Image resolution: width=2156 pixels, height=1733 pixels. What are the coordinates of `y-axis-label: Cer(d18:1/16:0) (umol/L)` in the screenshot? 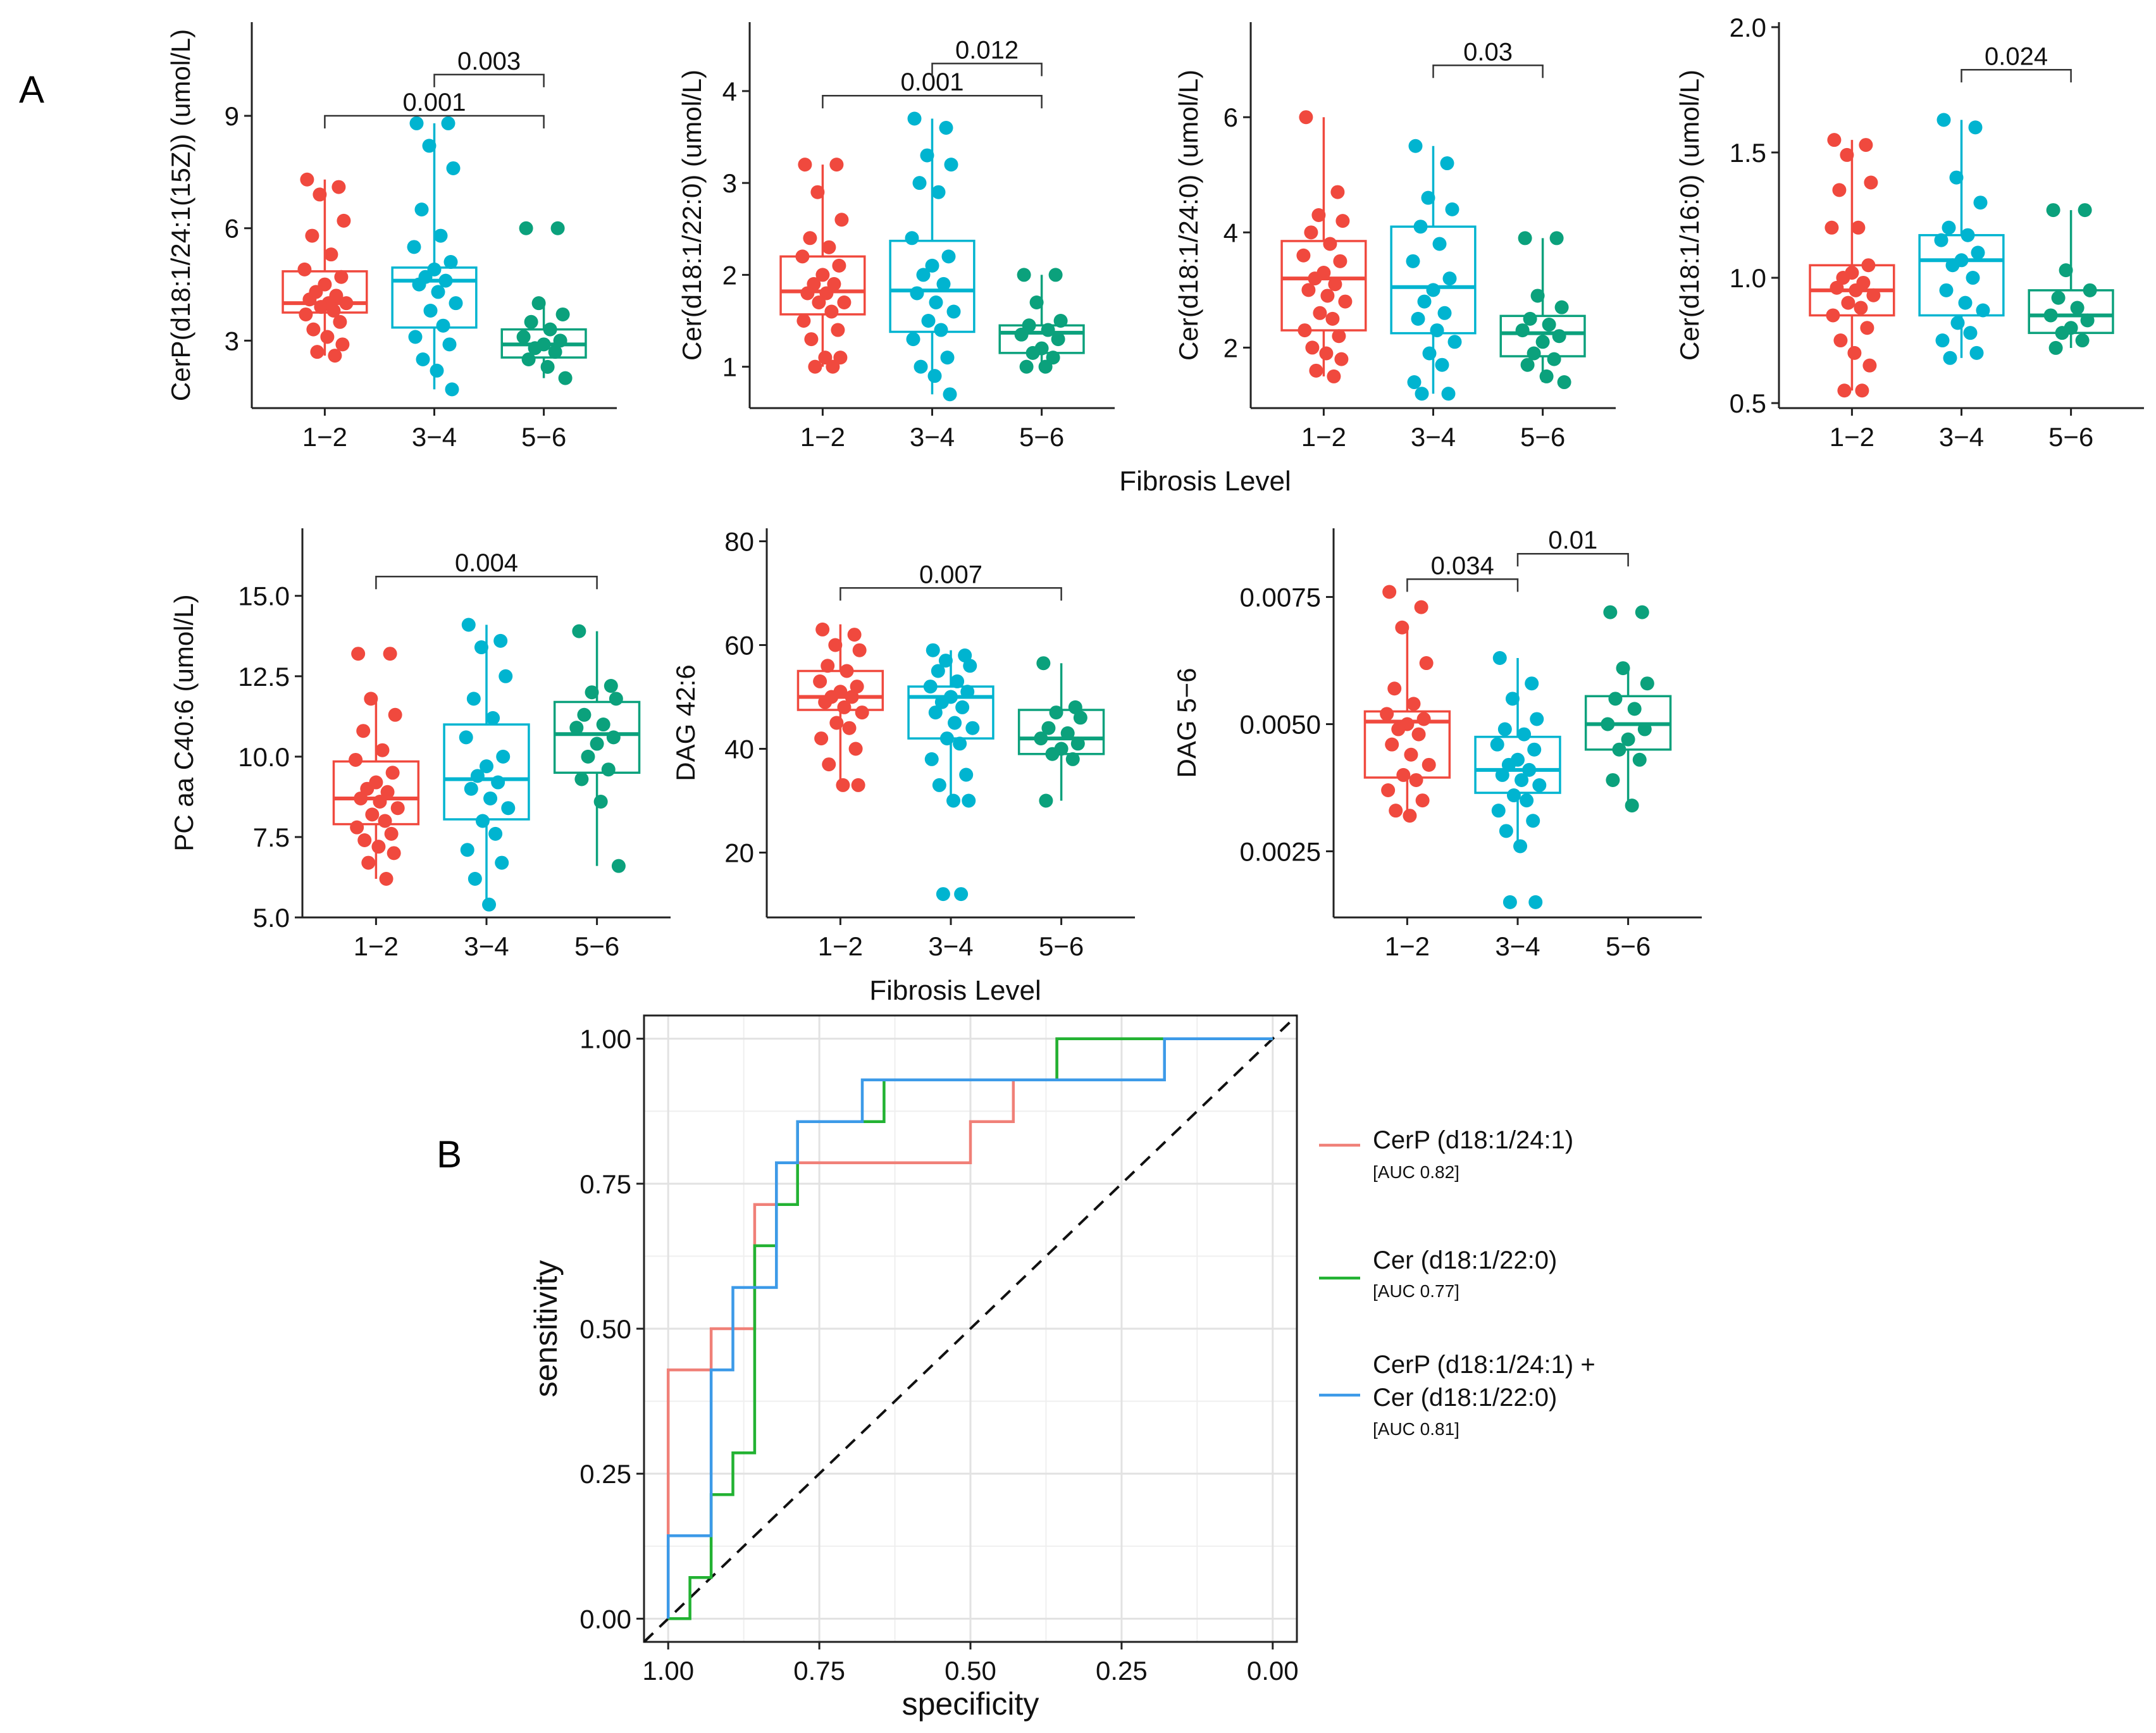 It's located at (1689, 215).